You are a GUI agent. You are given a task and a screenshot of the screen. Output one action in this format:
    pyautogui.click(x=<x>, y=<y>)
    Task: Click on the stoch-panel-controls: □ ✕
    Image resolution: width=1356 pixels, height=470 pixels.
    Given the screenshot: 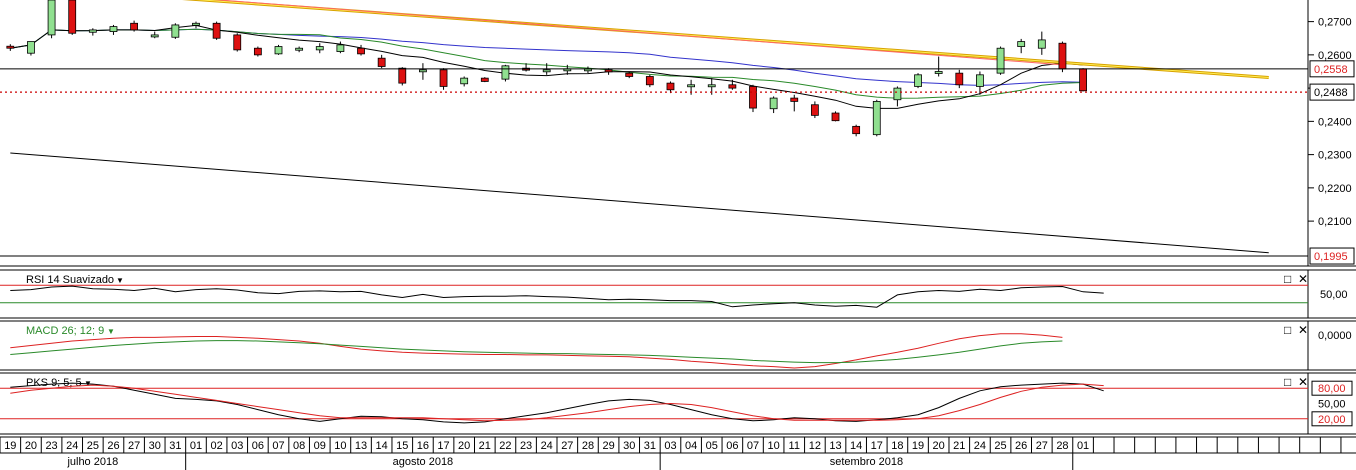 What is the action you would take?
    pyautogui.click(x=1296, y=382)
    